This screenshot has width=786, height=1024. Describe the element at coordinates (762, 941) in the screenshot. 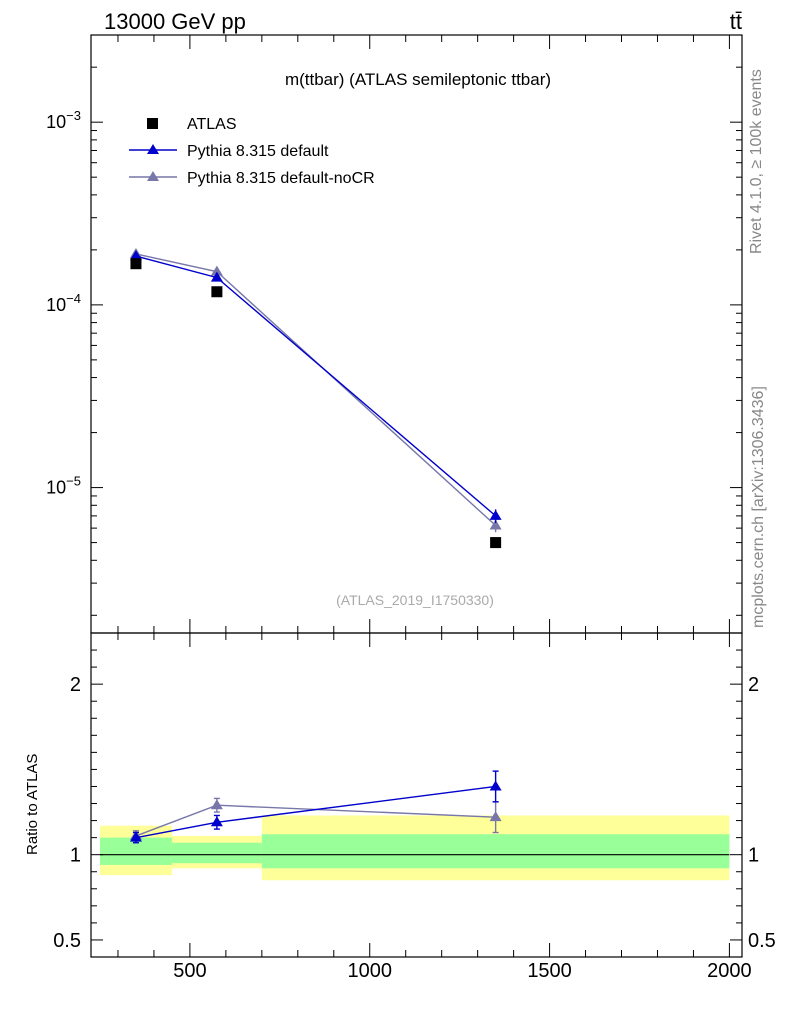

I see `ratio-y-tick-label-right: 0.5` at that location.